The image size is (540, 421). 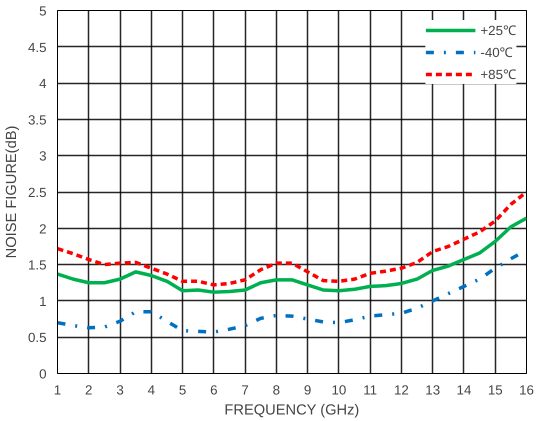 What do you see at coordinates (37, 120) in the screenshot?
I see `y-tick-label: 3.5` at bounding box center [37, 120].